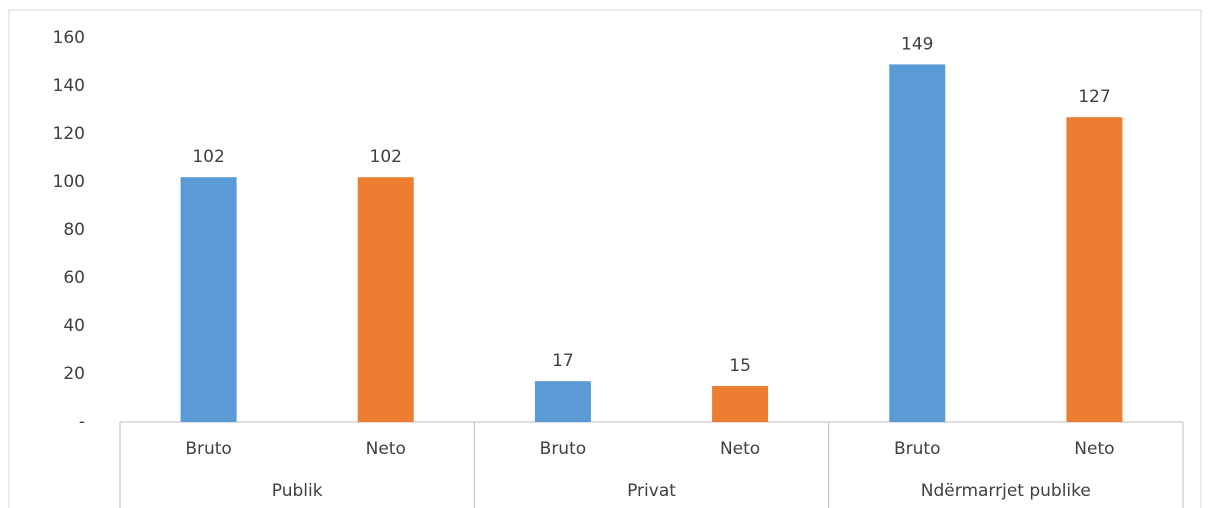 The width and height of the screenshot is (1211, 508). What do you see at coordinates (69, 134) in the screenshot?
I see `y-tick-label: 120` at bounding box center [69, 134].